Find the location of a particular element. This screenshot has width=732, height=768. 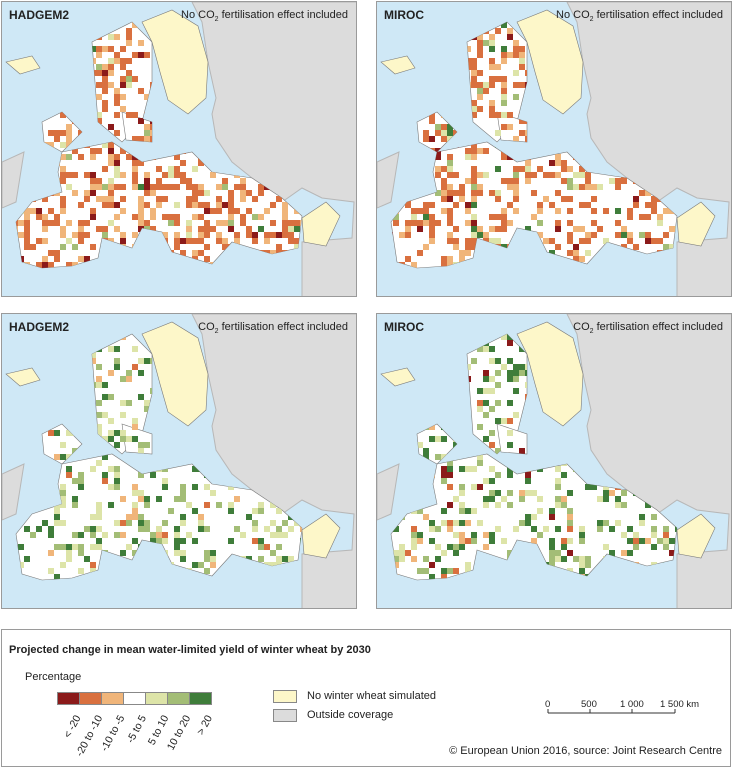

scale-tick-0: 0 is located at coordinates (548, 704).